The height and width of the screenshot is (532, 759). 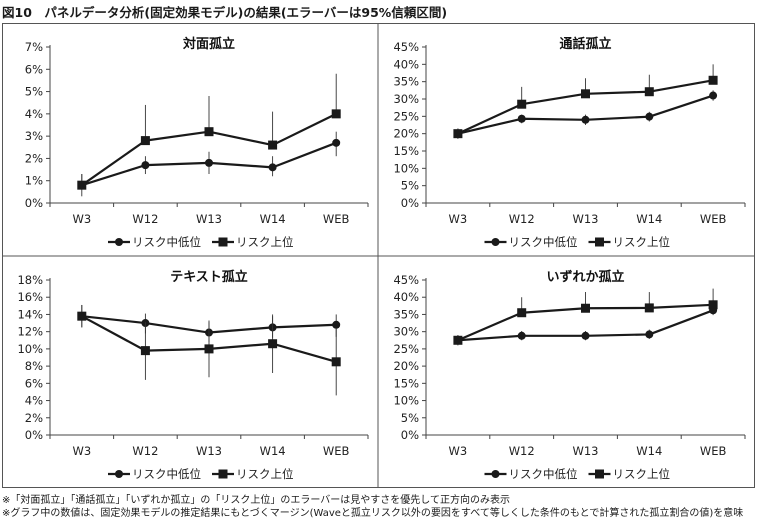 I want to click on y-tick-label: 3%, so click(x=34, y=136).